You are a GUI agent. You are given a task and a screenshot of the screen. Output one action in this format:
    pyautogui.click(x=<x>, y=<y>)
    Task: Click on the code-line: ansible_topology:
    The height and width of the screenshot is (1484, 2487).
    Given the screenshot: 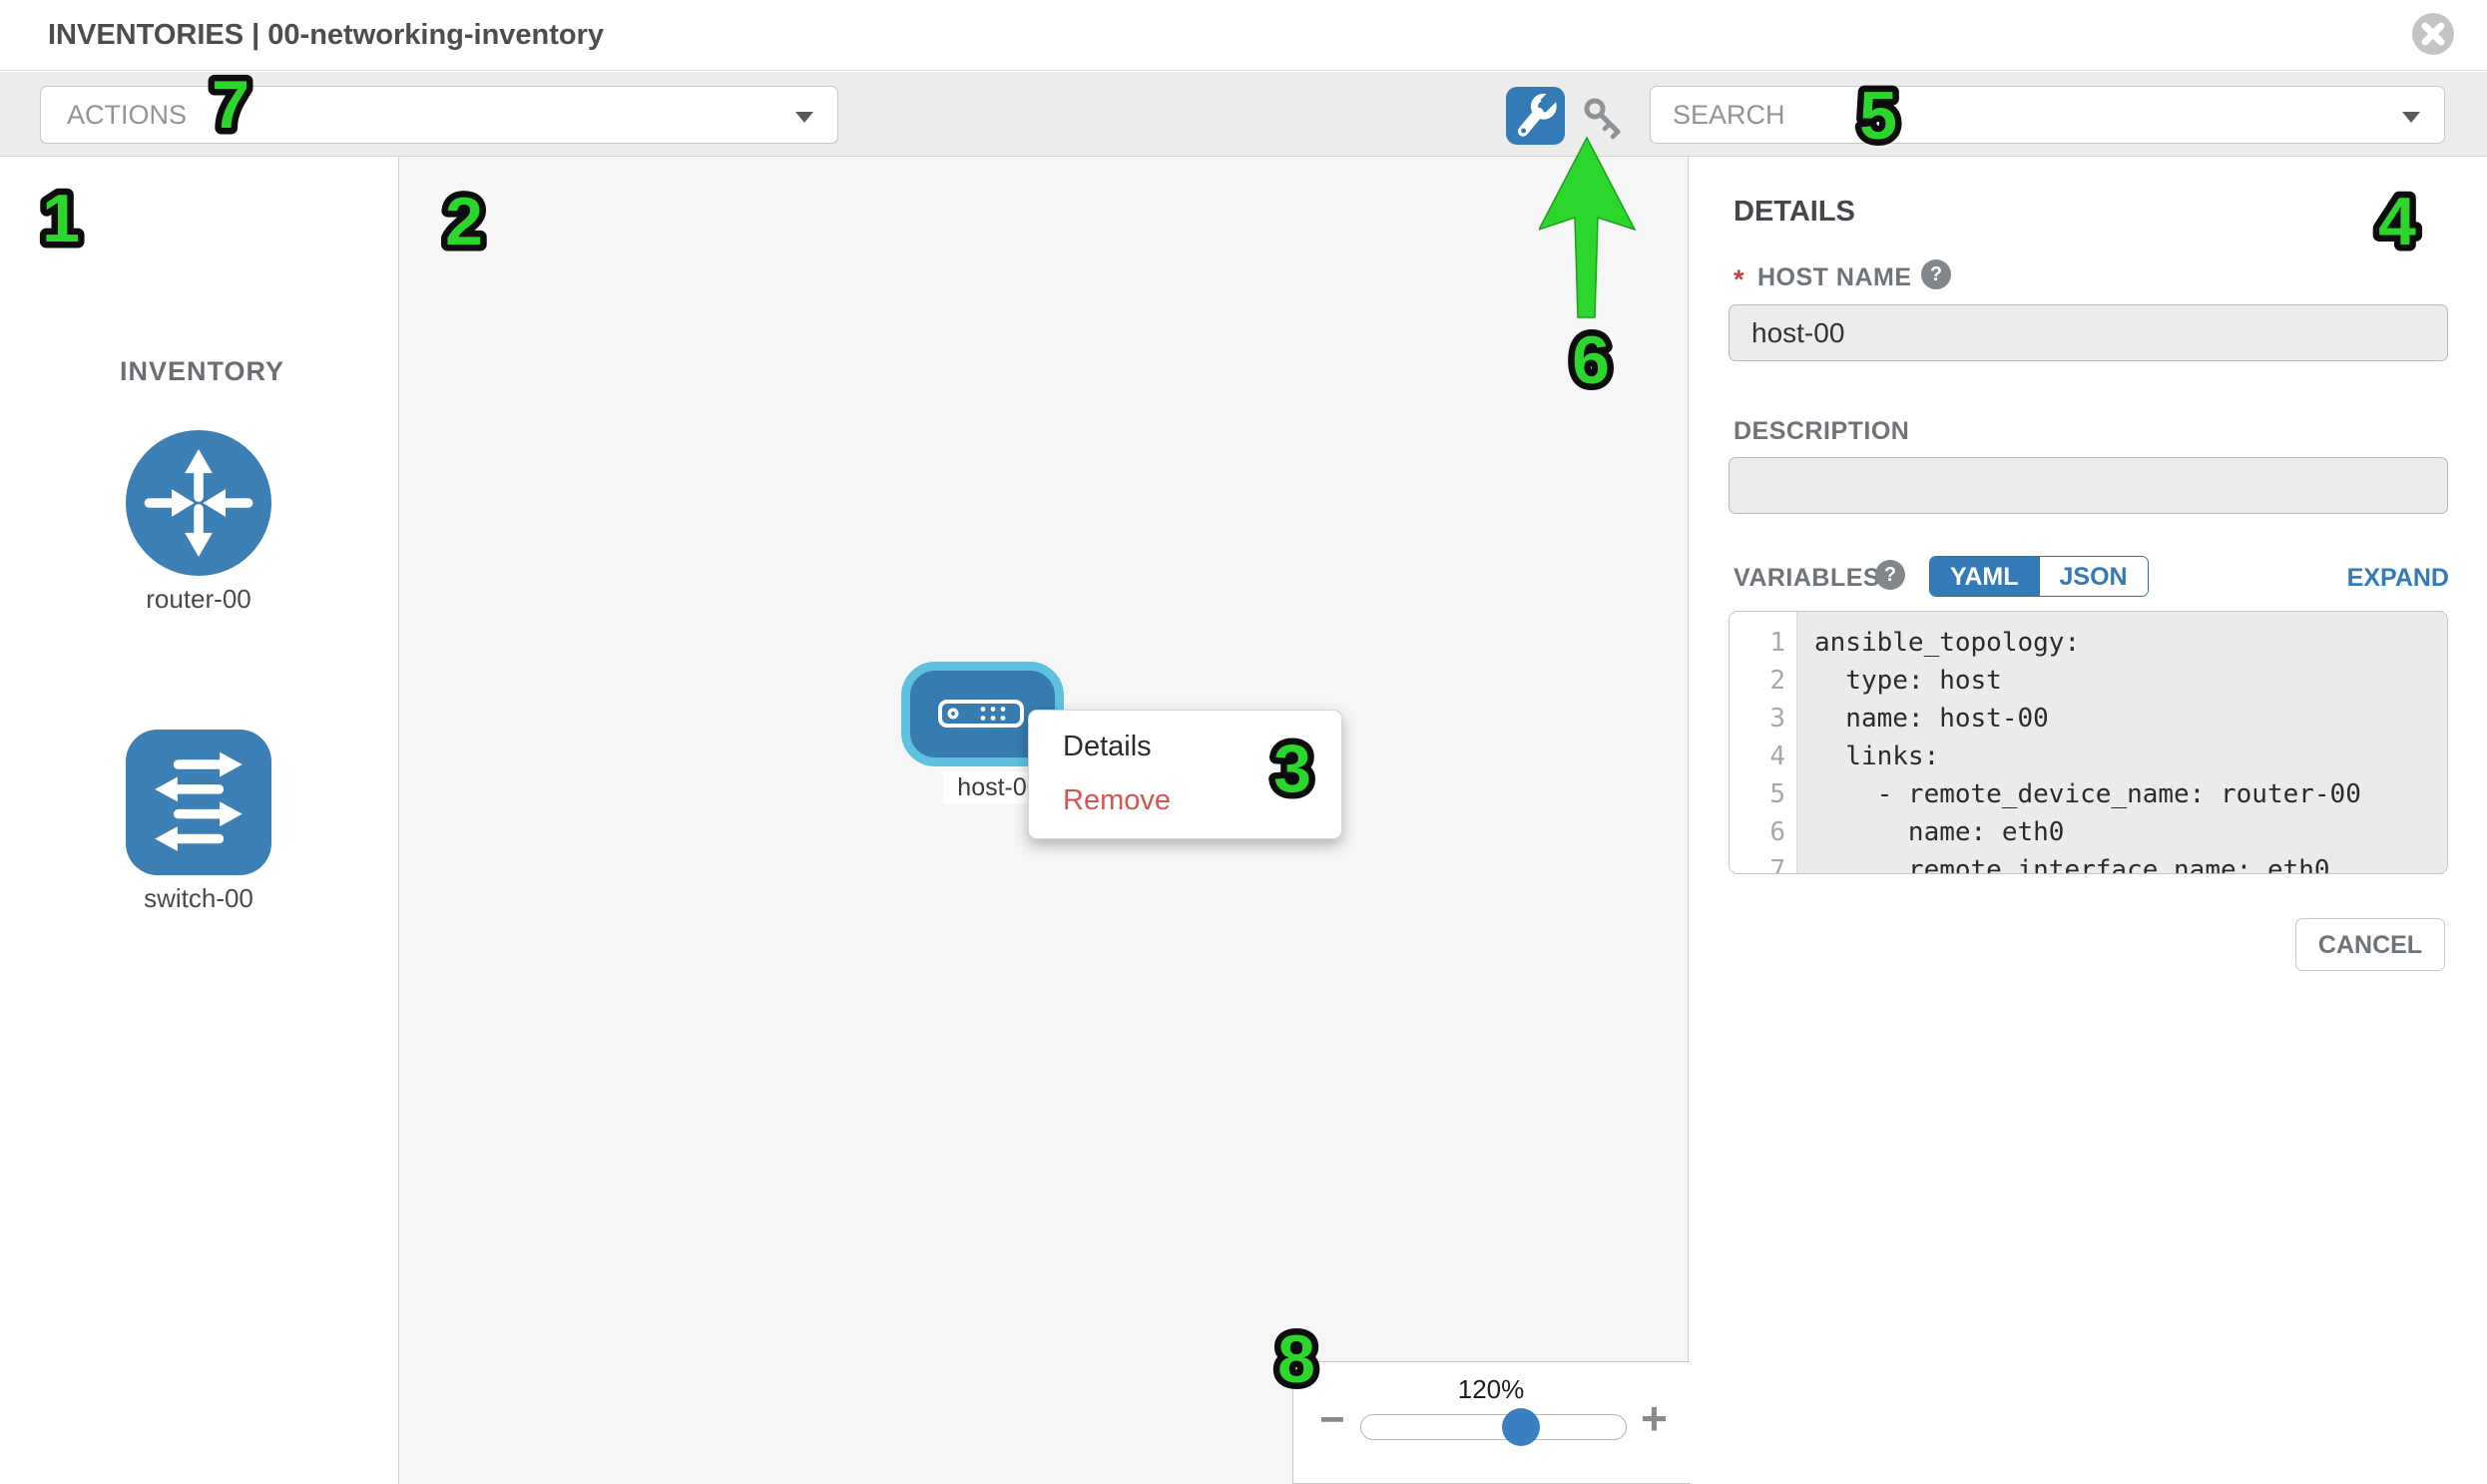 What is the action you would take?
    pyautogui.click(x=1947, y=643)
    